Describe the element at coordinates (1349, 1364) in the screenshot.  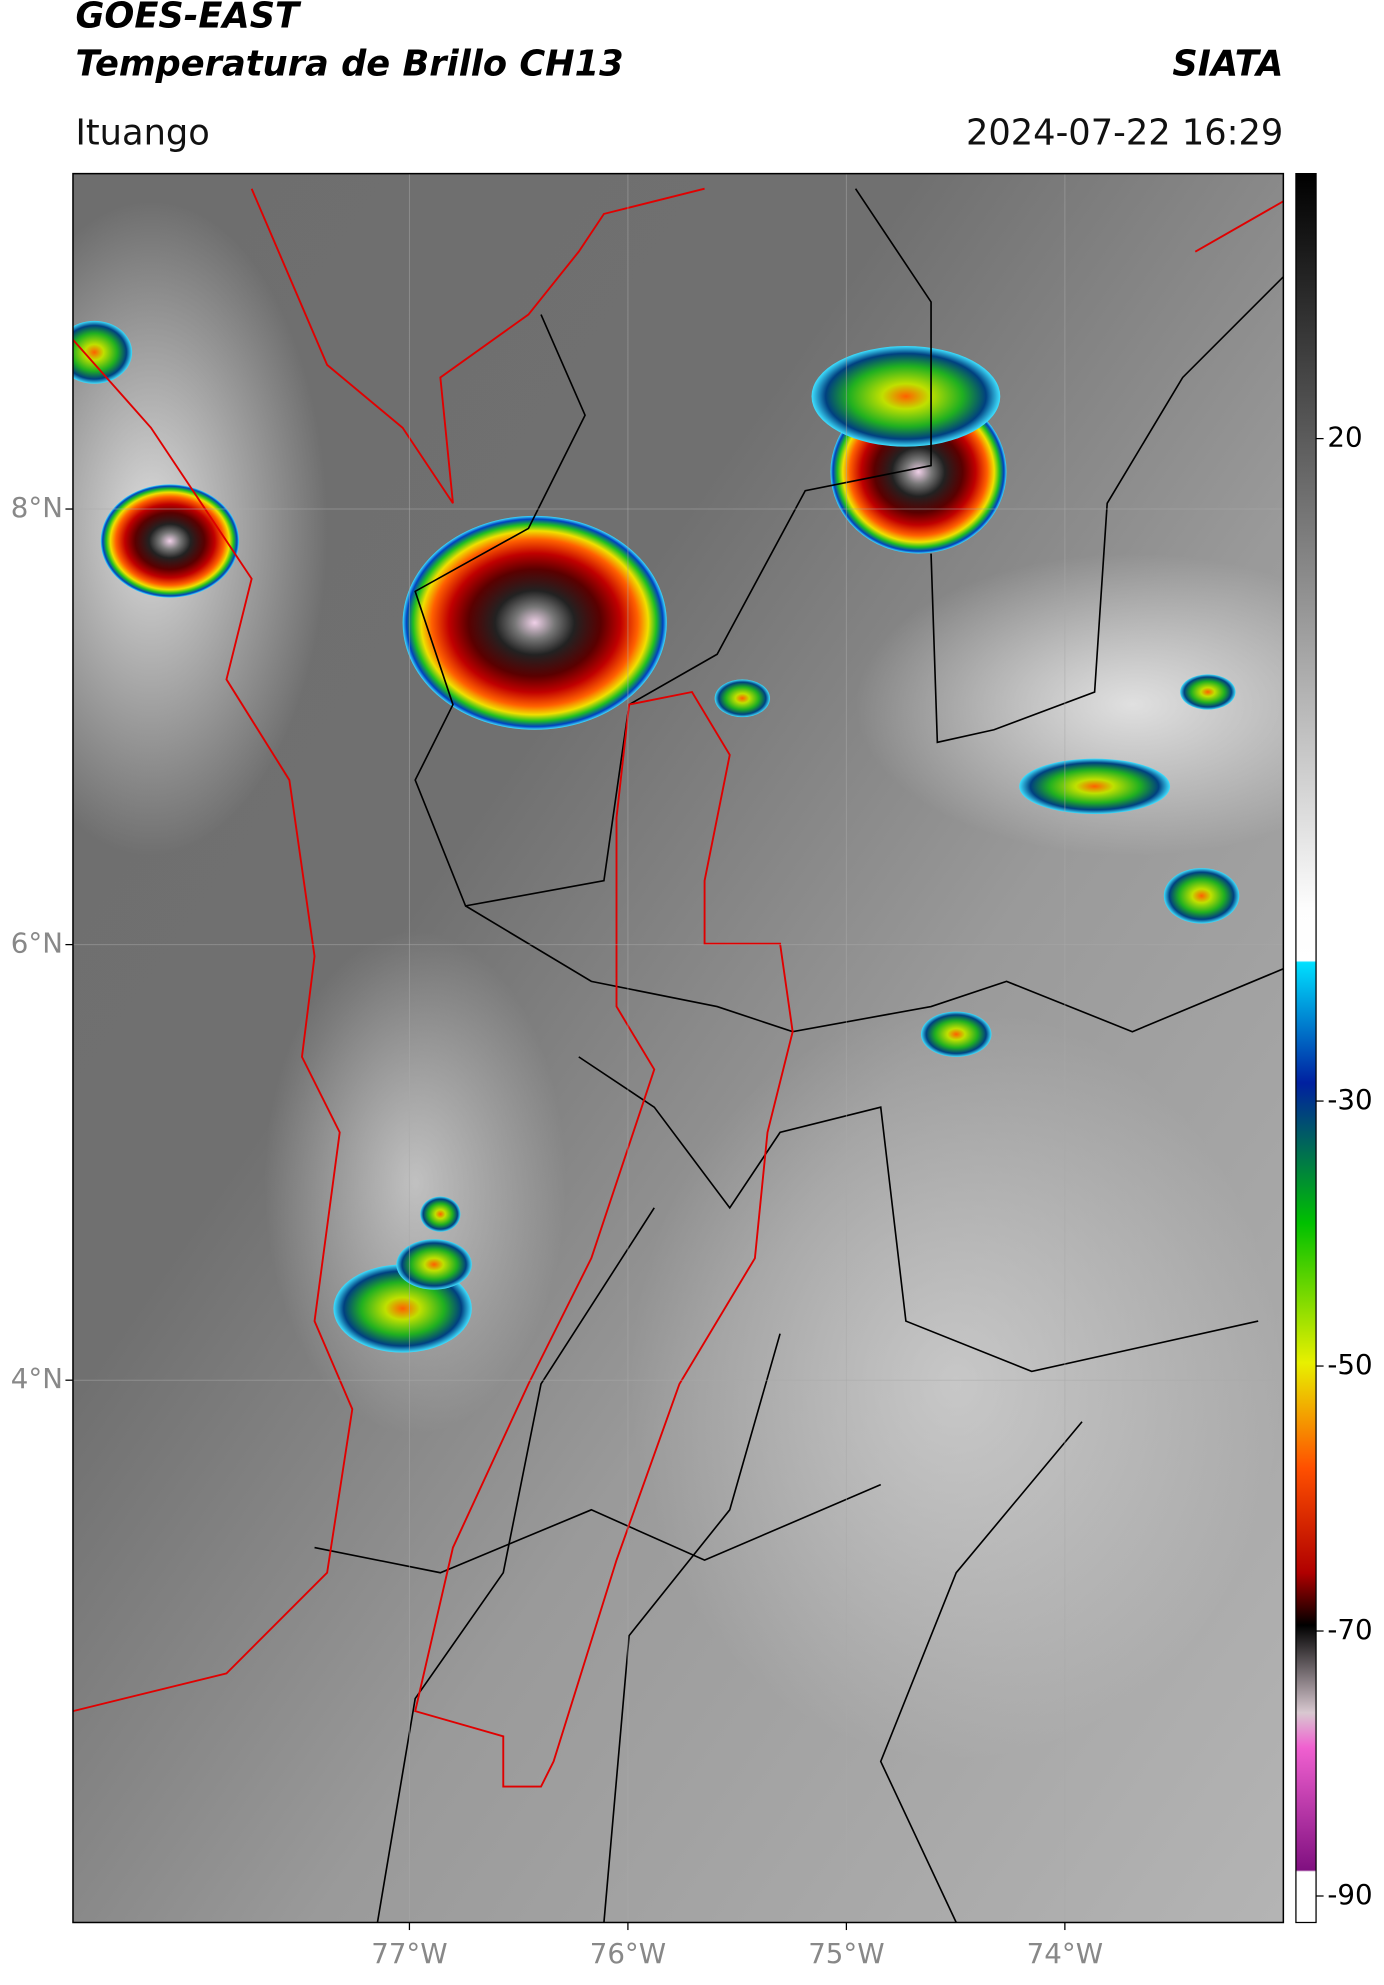
I see `colorbar-tick-label: -50` at that location.